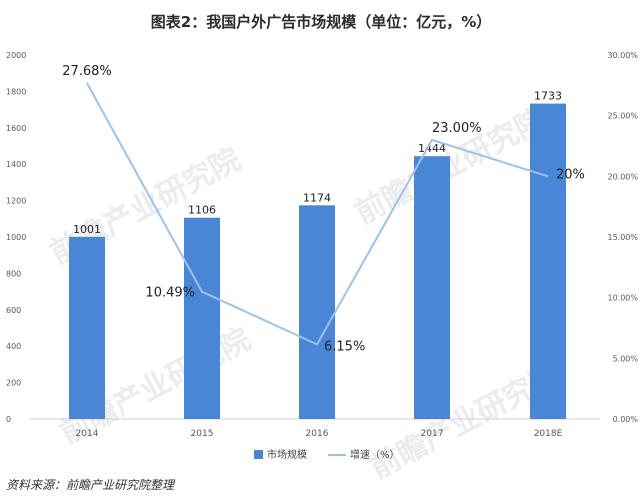  I want to click on right-tick-label: 10.00%, so click(622, 298).